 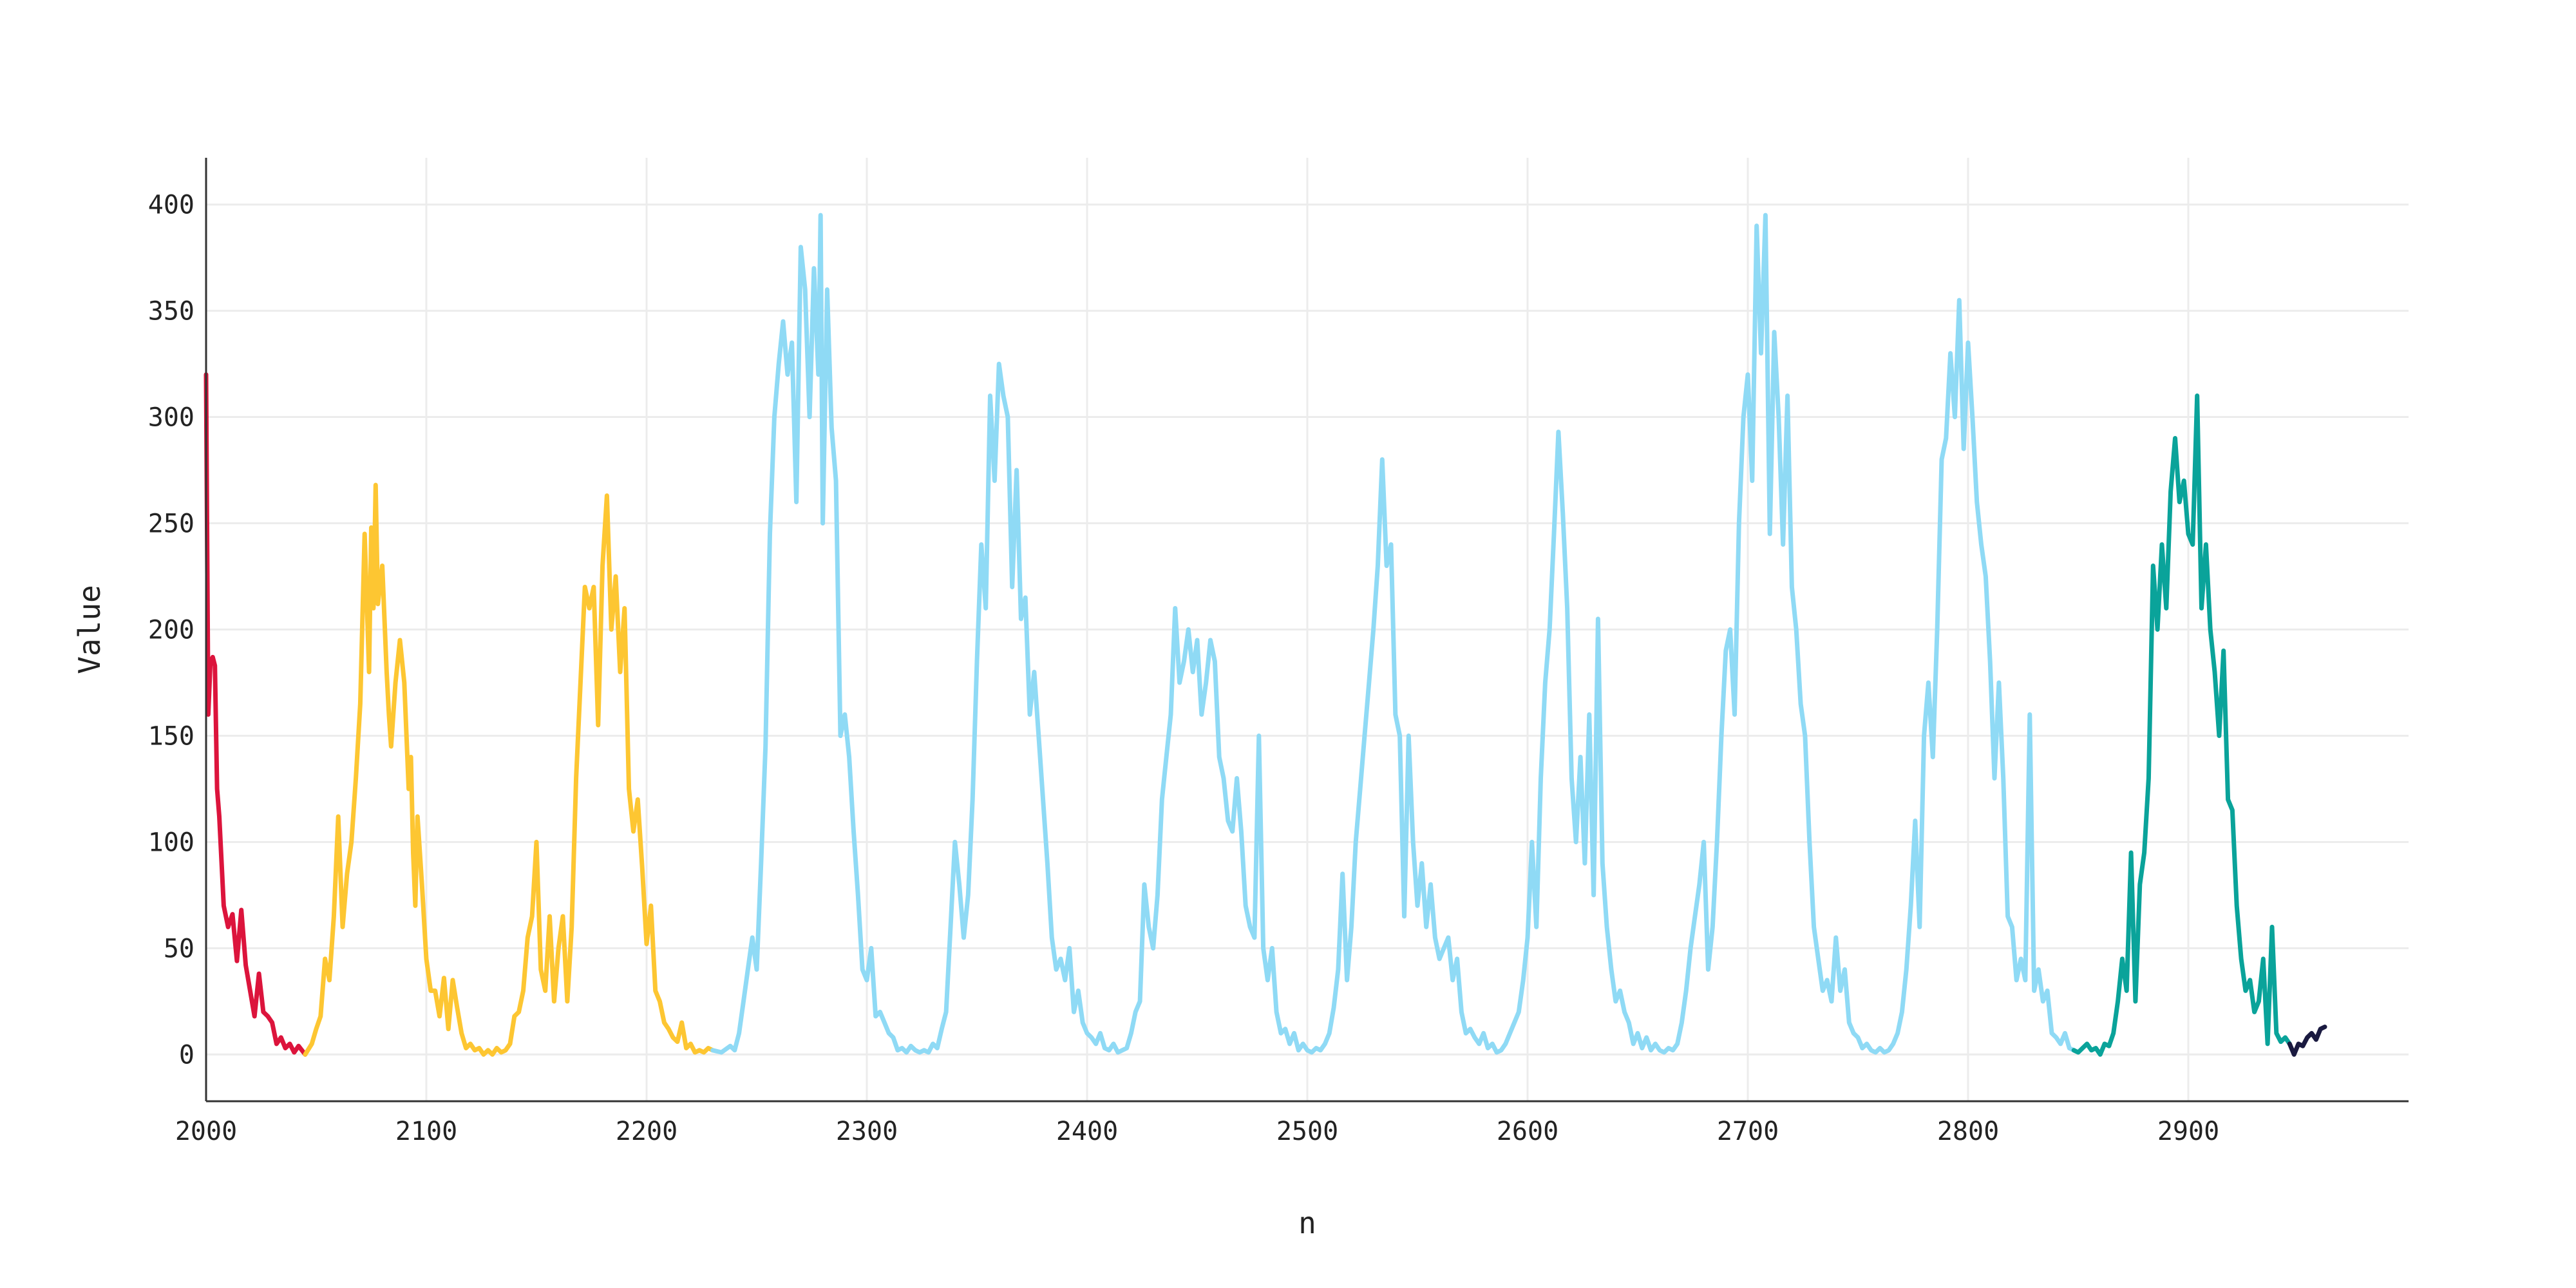 I want to click on y-tick-label: 400, so click(x=171, y=206).